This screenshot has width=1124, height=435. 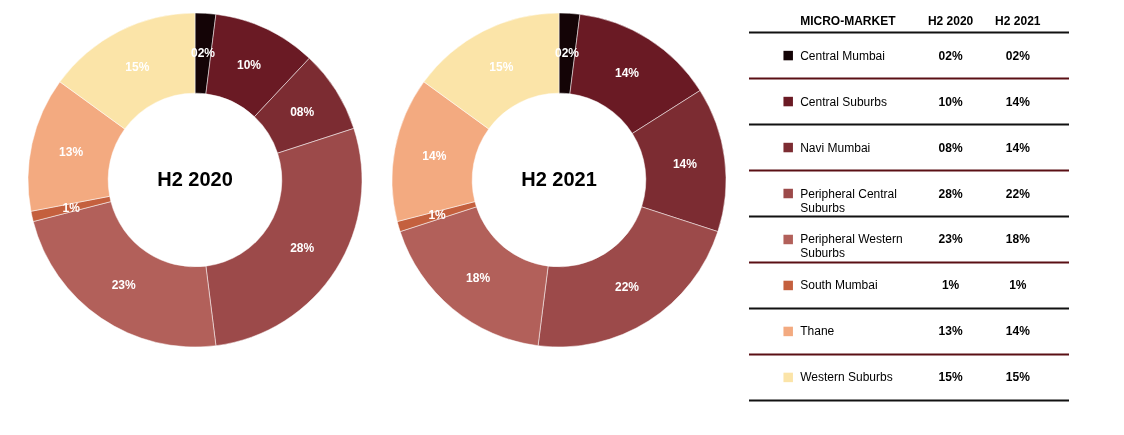 What do you see at coordinates (478, 277) in the screenshot?
I see `data-label: 18%` at bounding box center [478, 277].